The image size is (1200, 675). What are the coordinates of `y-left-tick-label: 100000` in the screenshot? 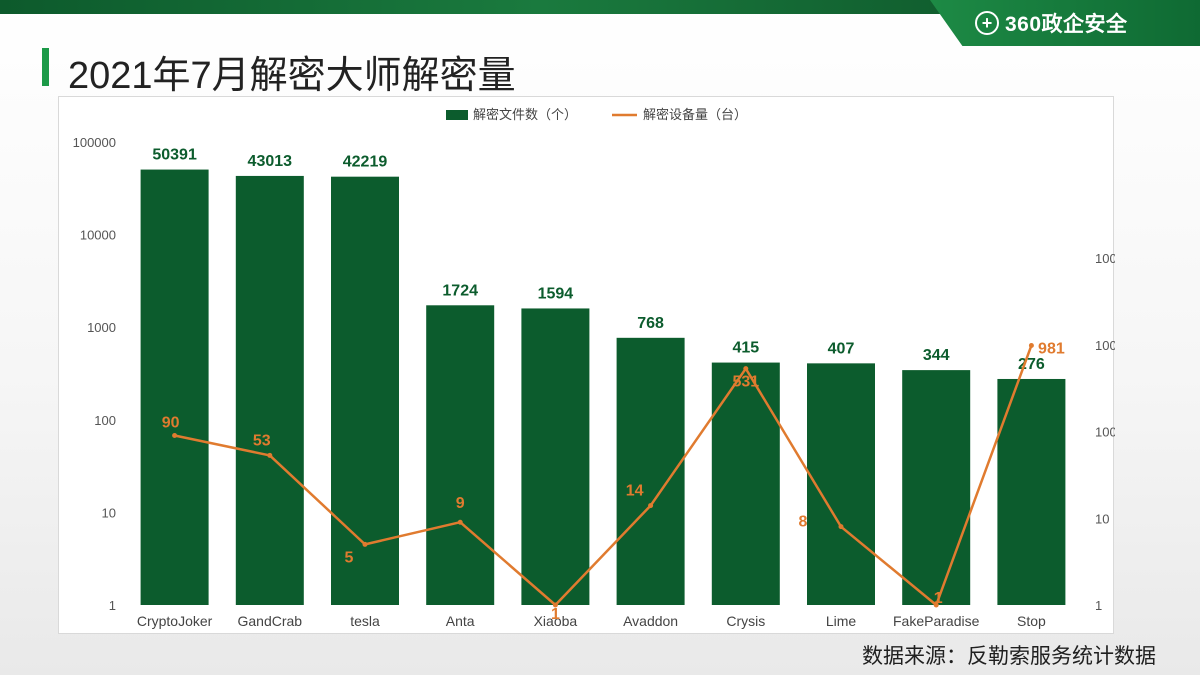 It's located at (94, 142).